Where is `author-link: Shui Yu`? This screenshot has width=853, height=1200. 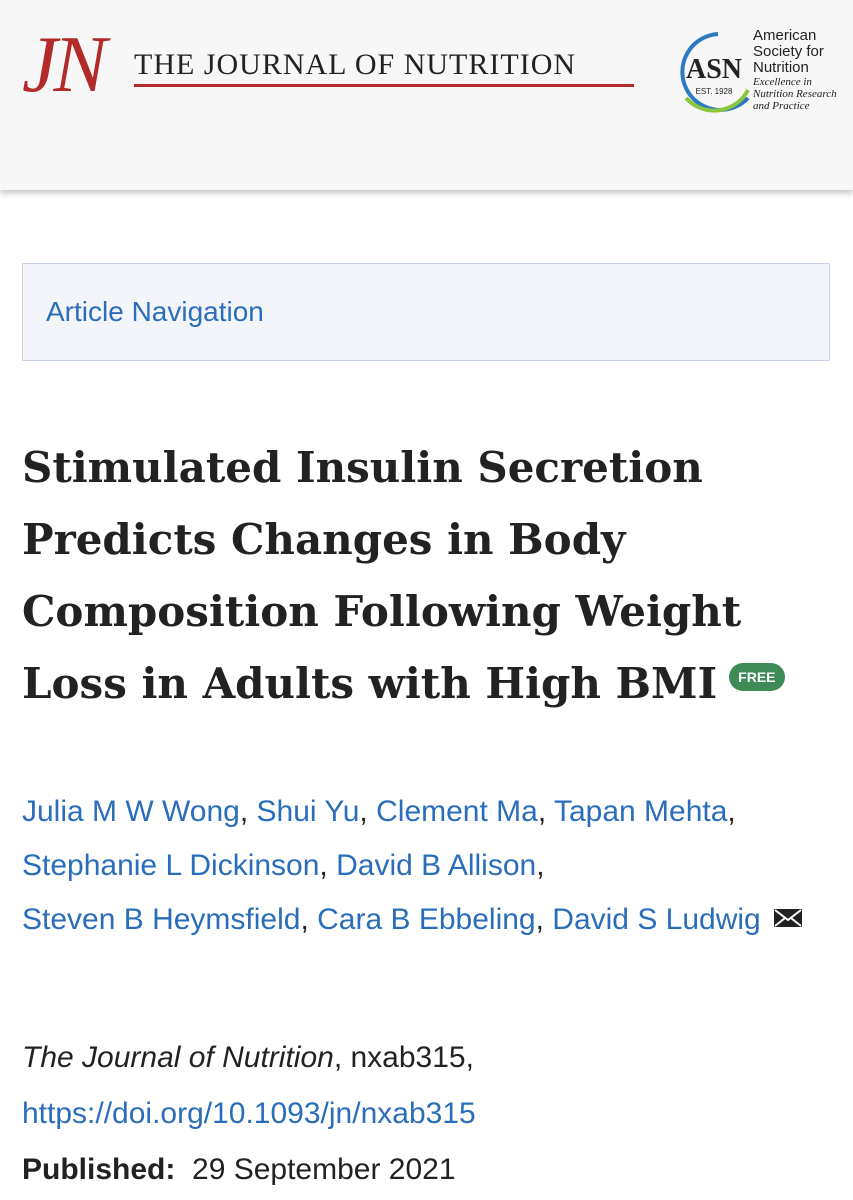 author-link: Shui Yu is located at coordinates (308, 811).